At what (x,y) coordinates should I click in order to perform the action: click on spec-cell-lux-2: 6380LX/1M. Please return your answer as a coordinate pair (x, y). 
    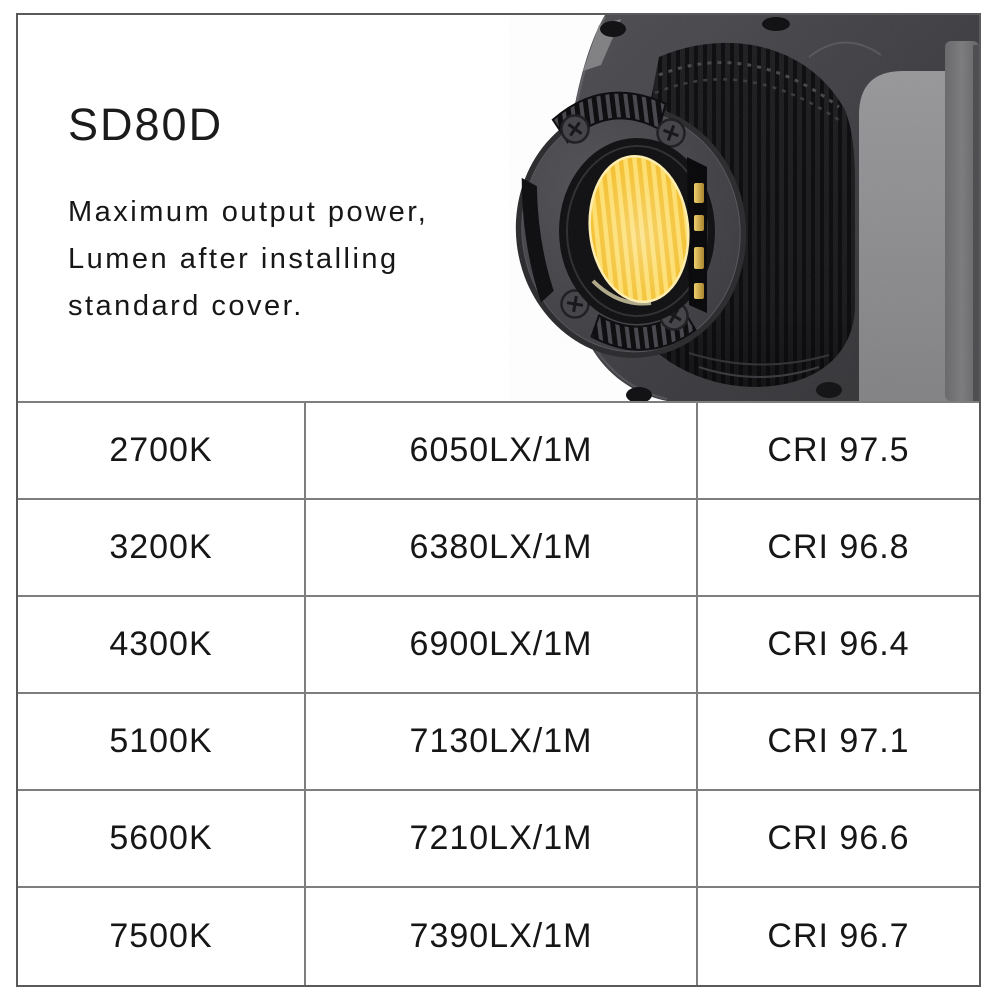
    Looking at the image, I should click on (502, 548).